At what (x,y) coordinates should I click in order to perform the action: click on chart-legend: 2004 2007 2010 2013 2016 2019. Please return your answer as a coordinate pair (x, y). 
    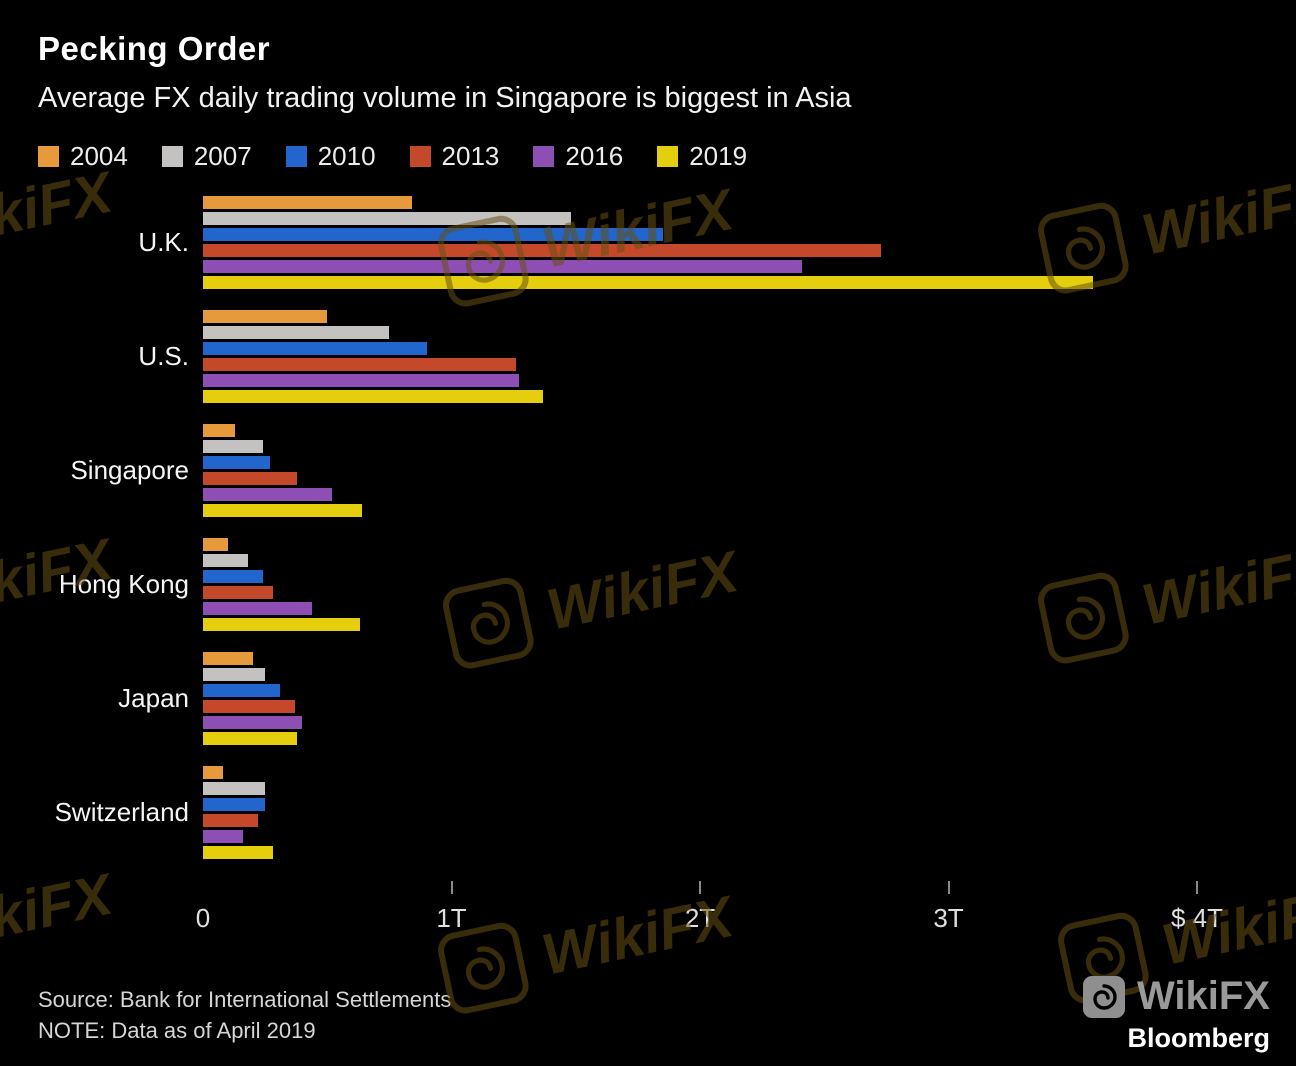
    Looking at the image, I should click on (667, 156).